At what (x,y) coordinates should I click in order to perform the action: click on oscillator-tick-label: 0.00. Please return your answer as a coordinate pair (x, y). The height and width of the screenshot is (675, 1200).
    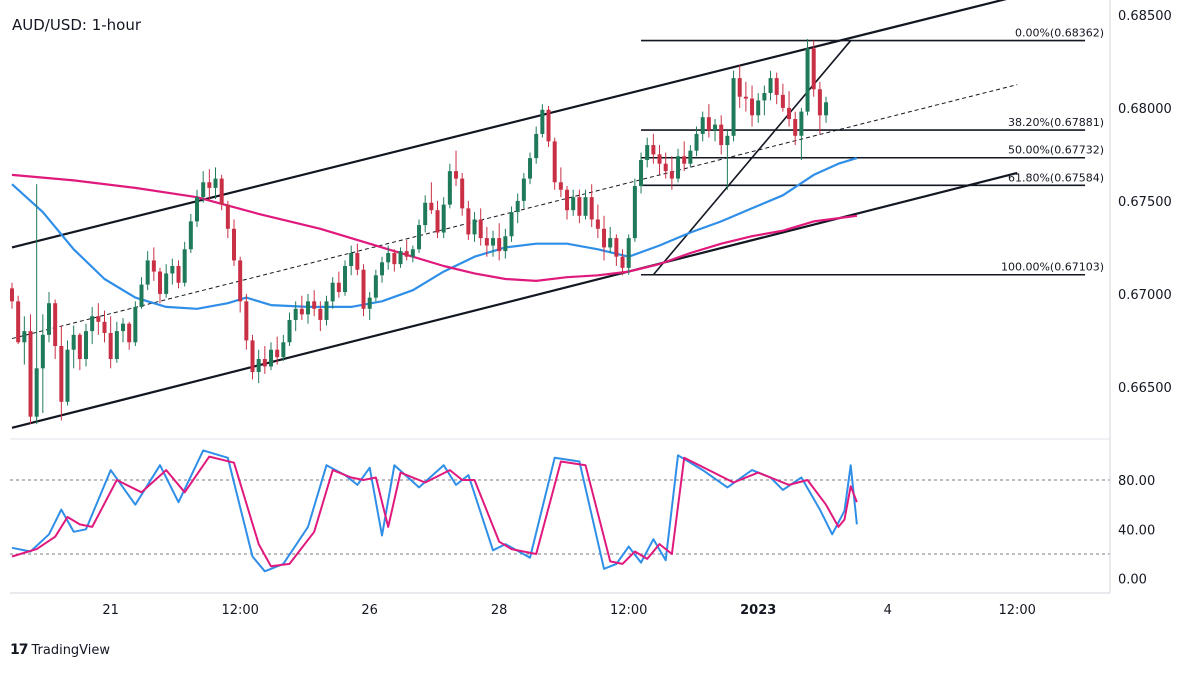
    Looking at the image, I should click on (1132, 580).